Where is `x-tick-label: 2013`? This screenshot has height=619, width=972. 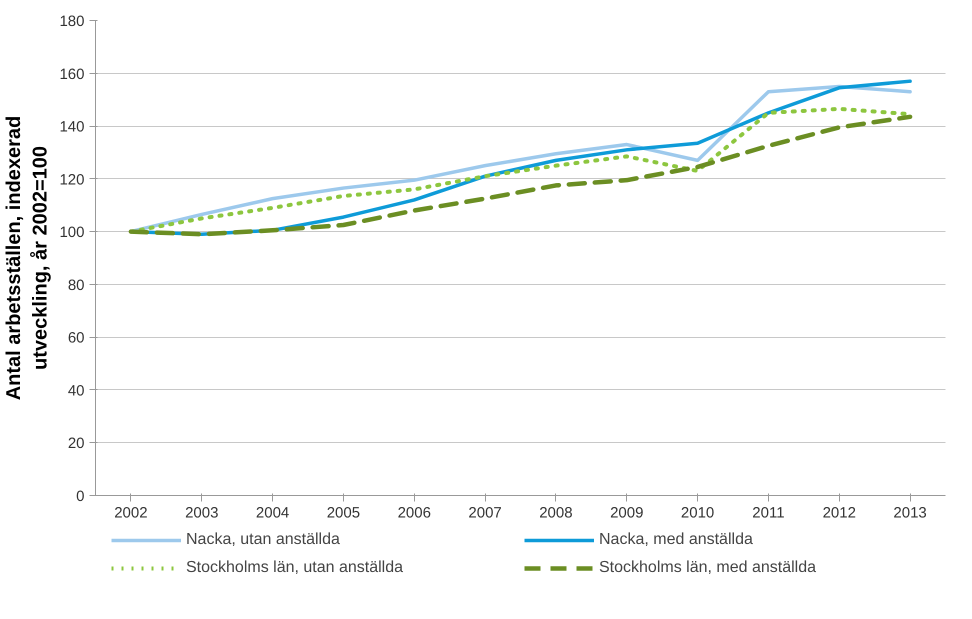 x-tick-label: 2013 is located at coordinates (910, 513).